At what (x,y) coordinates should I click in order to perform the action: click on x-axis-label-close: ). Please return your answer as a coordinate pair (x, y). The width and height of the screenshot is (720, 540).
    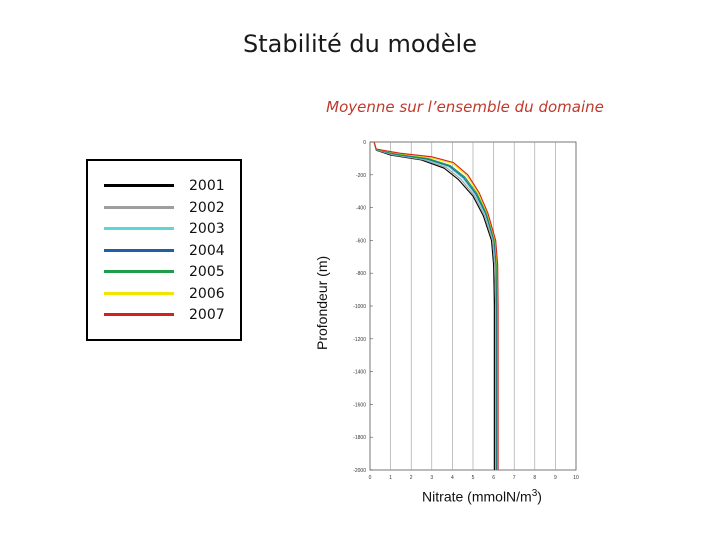
    Looking at the image, I should click on (539, 496).